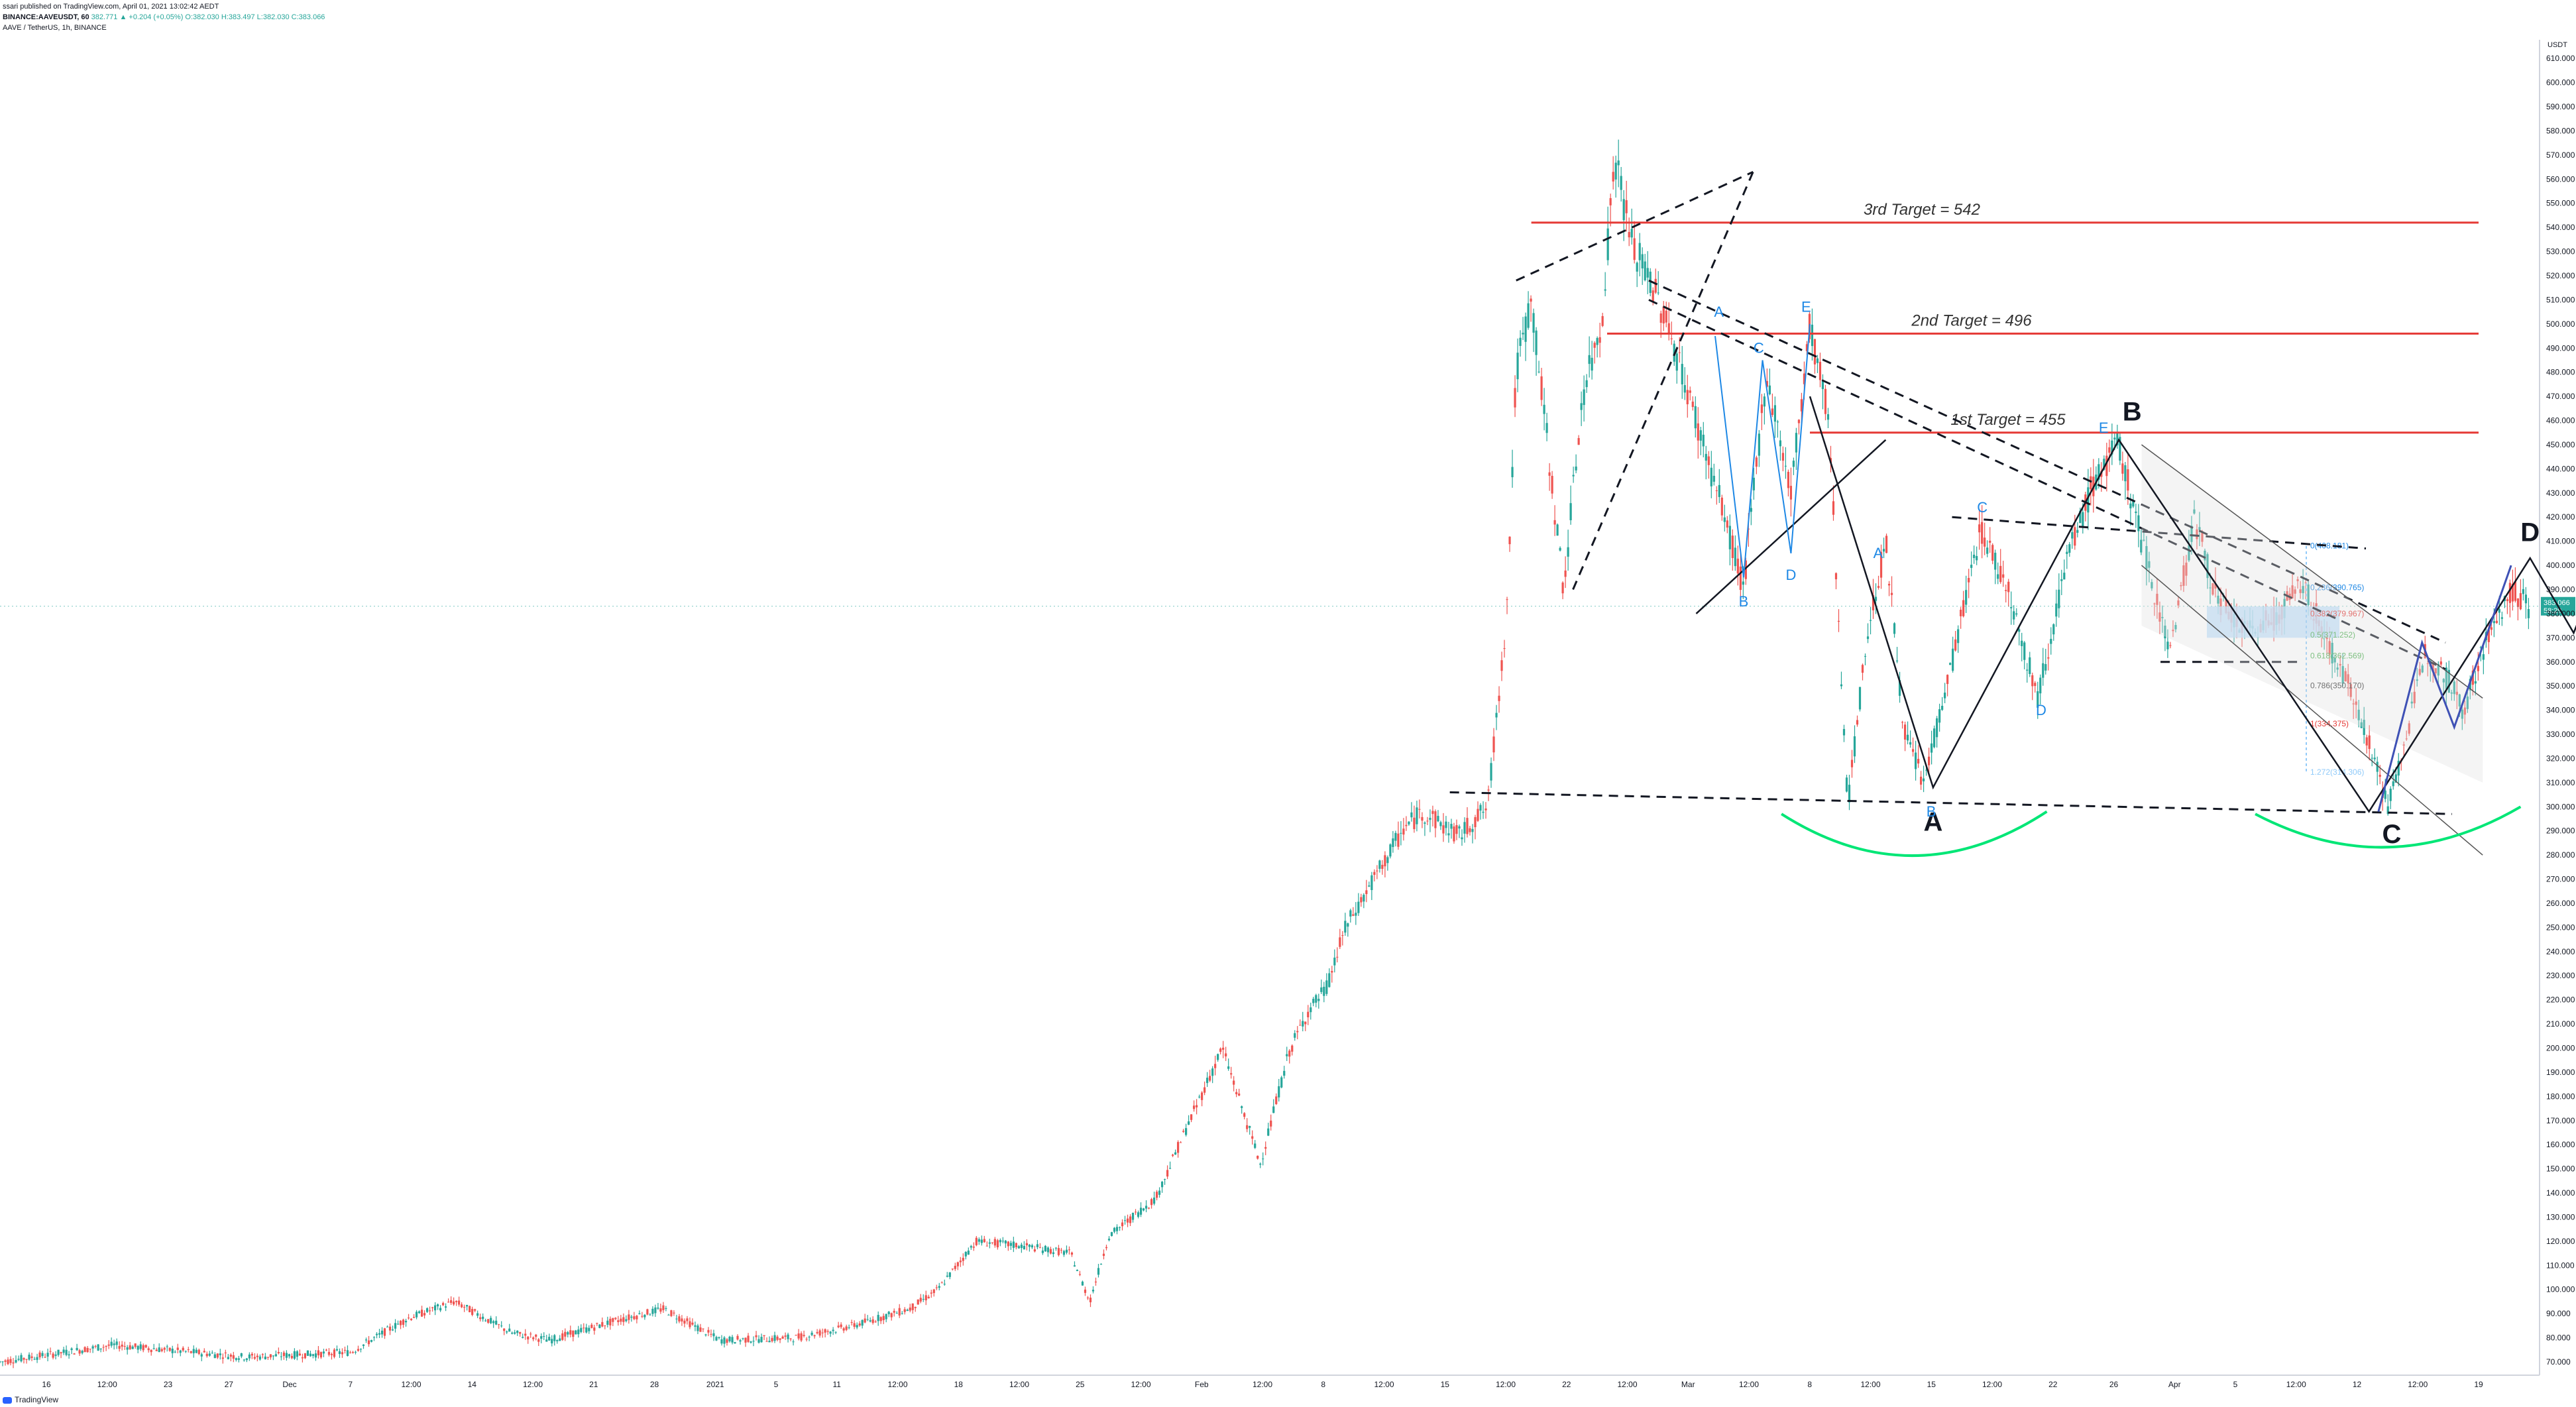 The width and height of the screenshot is (2576, 1407). I want to click on x-tick-label: 28, so click(654, 1385).